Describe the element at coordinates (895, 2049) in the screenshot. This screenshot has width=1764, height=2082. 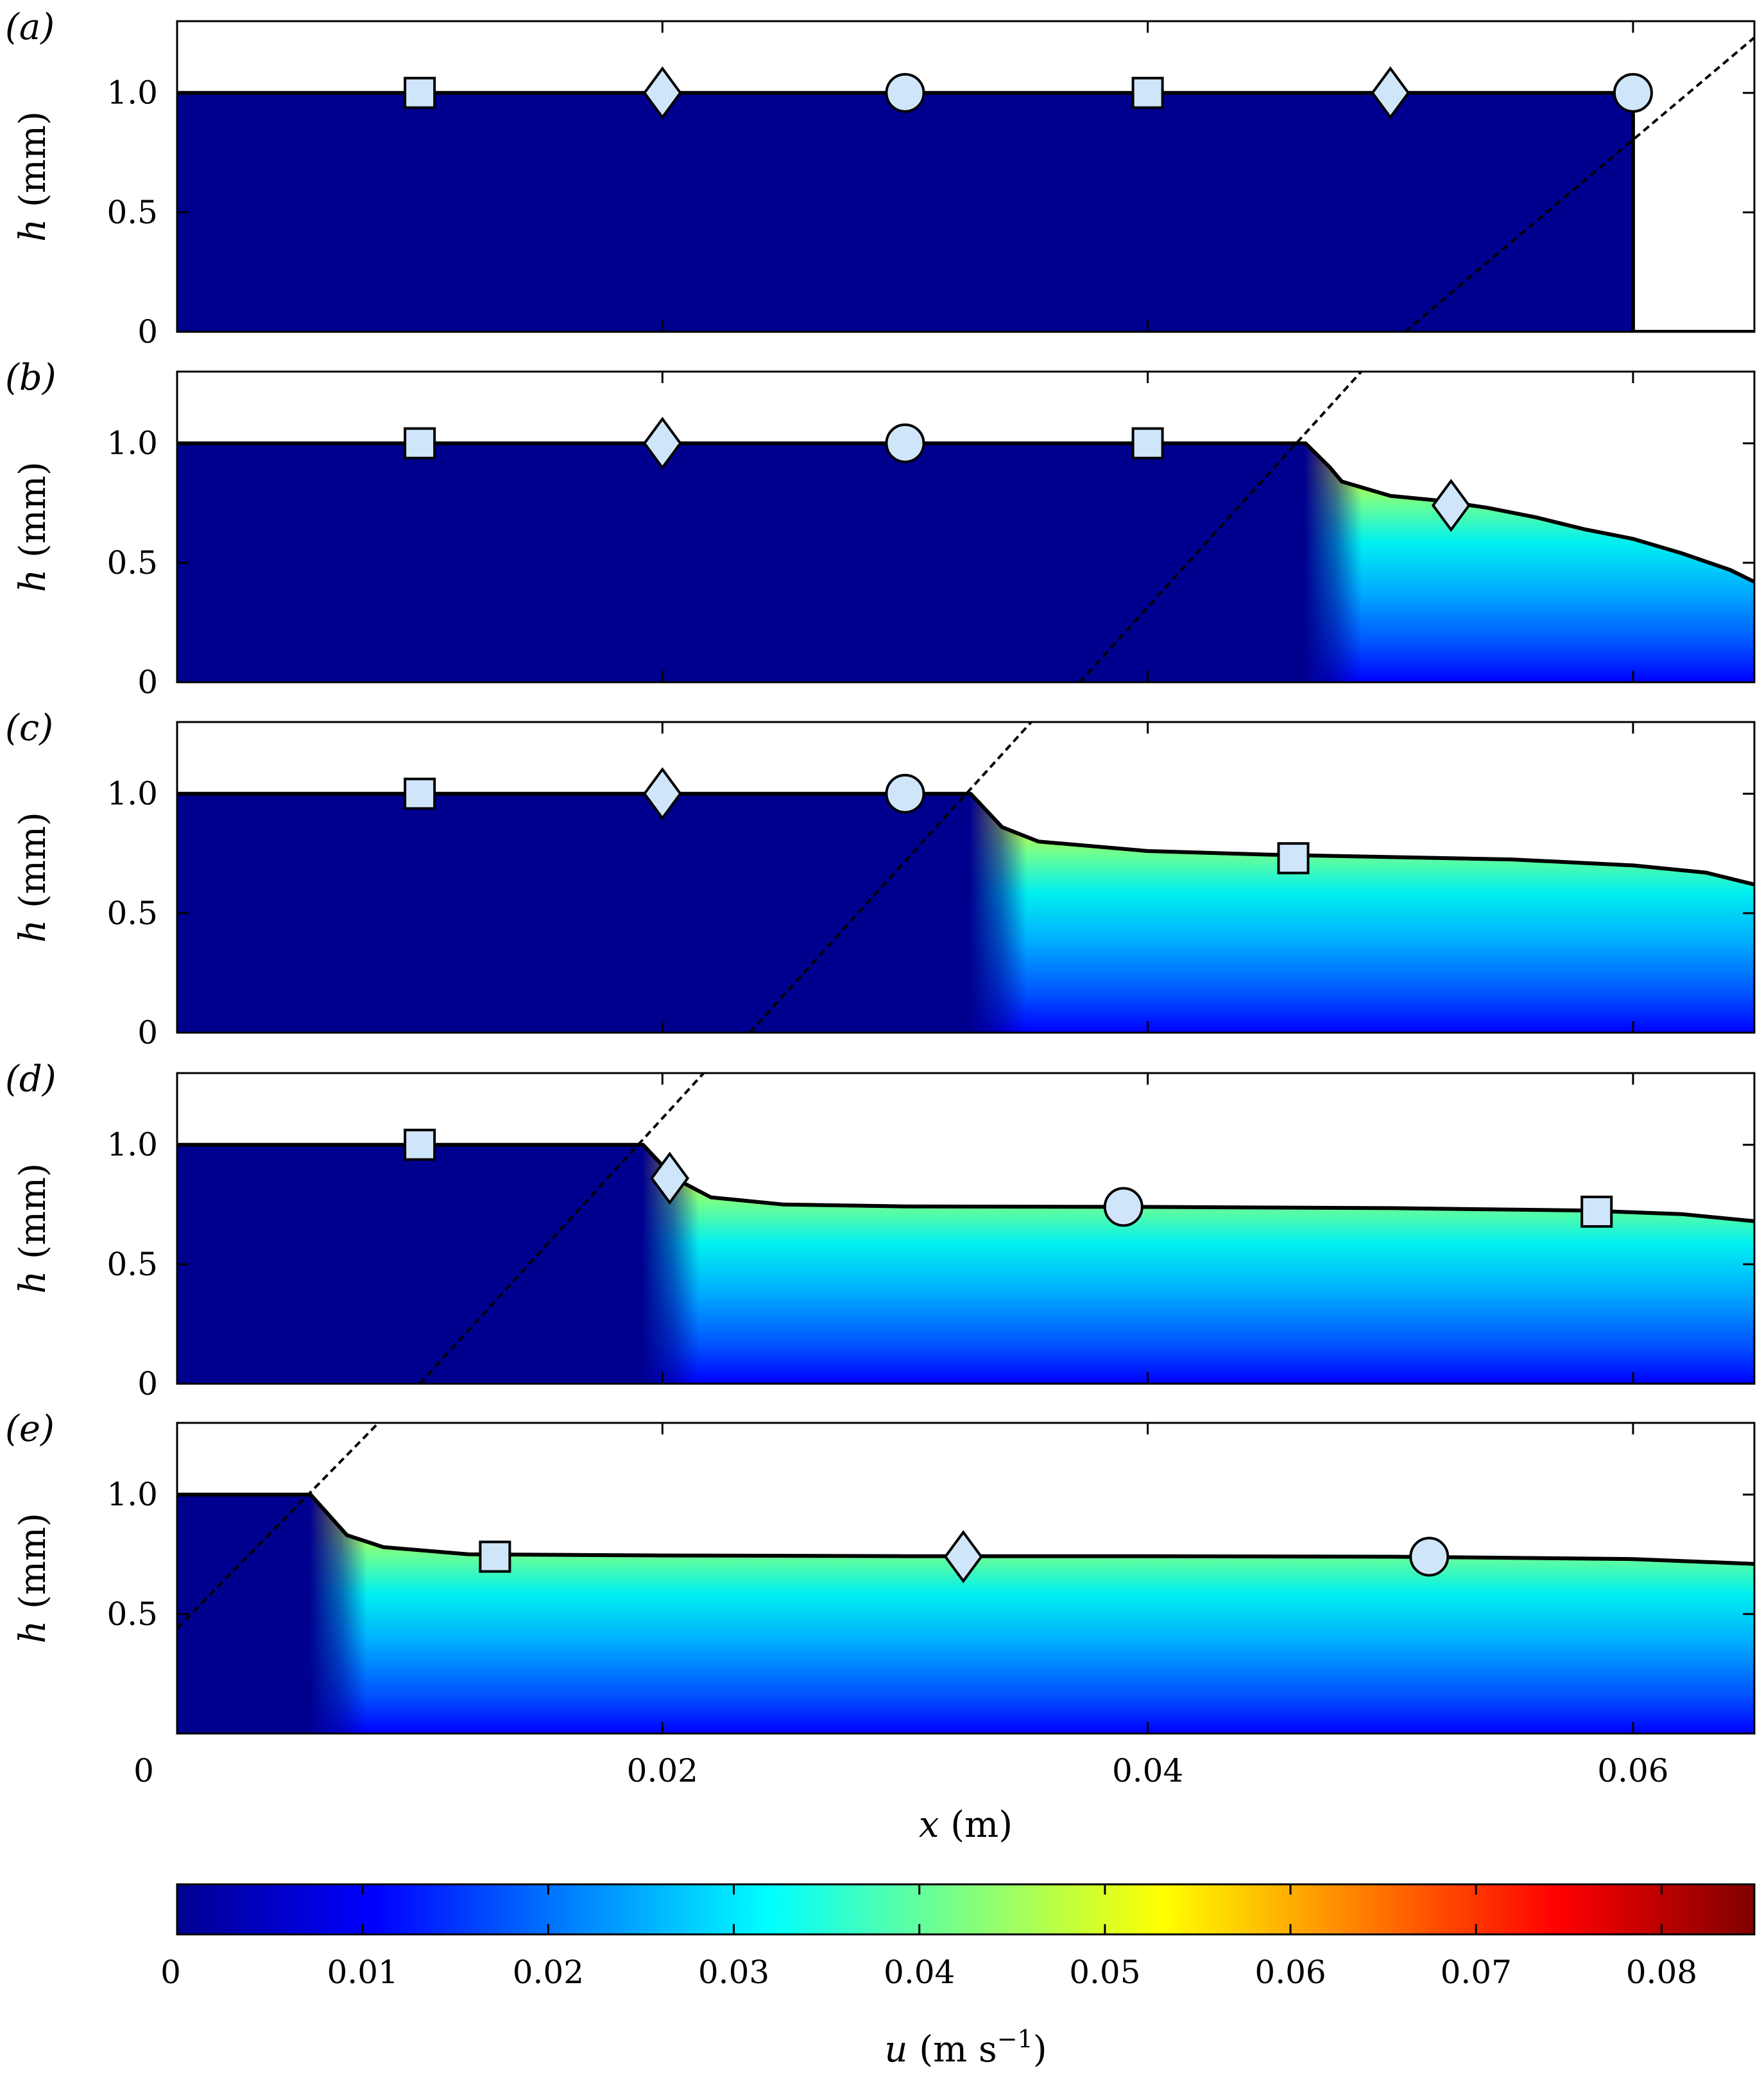
I see `colorbar-label-var: u` at that location.